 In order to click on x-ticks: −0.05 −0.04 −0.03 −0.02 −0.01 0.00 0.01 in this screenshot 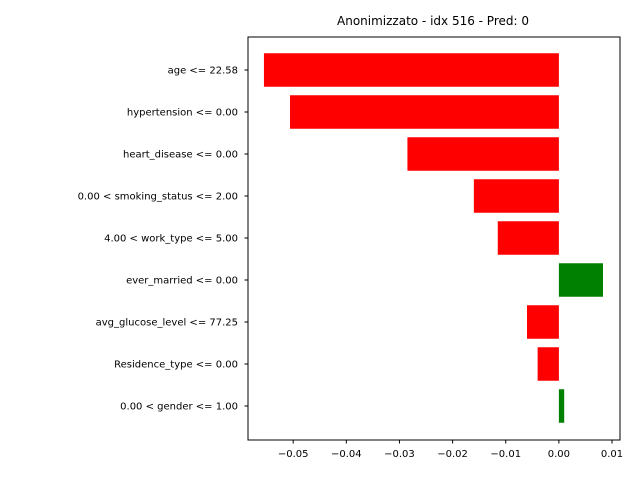, I will do `click(450, 450)`.